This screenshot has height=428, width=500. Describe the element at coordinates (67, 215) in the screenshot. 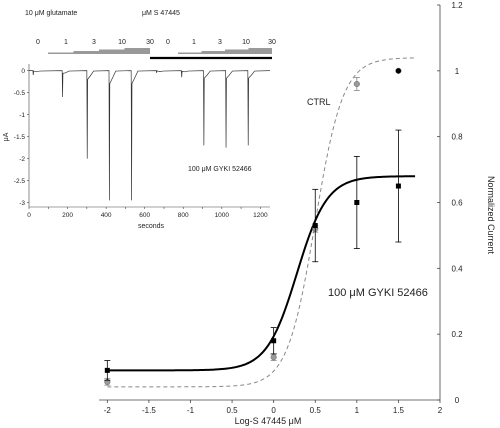

I see `inset-x-tick-label: 200` at that location.